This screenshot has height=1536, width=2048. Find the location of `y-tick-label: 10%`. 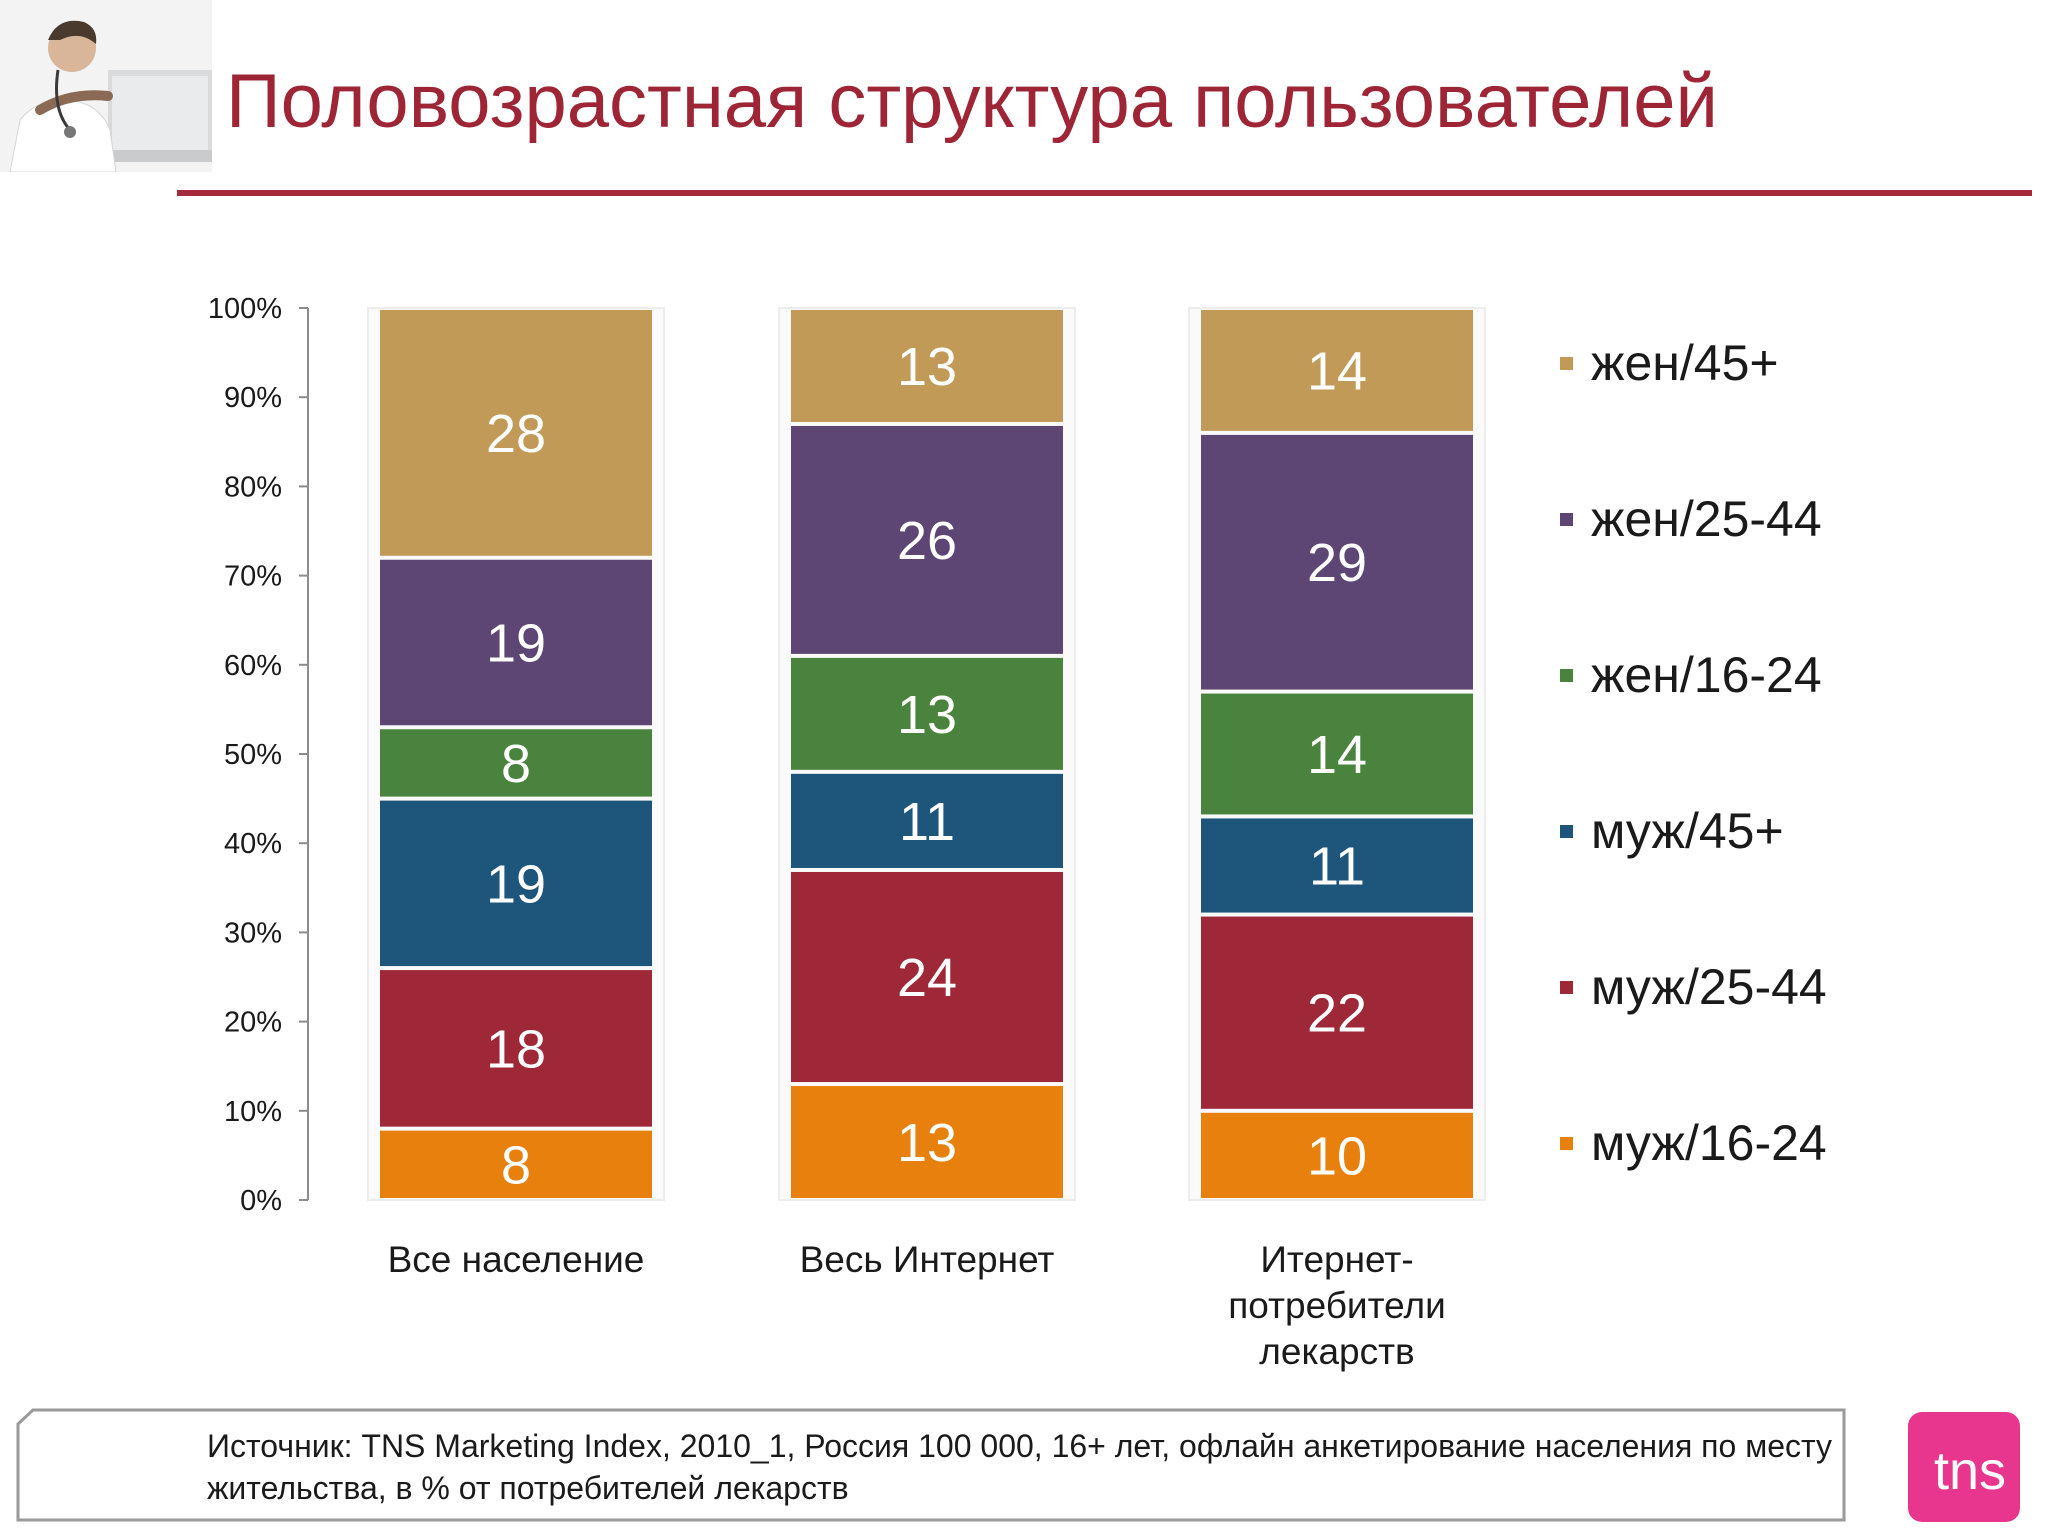

y-tick-label: 10% is located at coordinates (253, 1112).